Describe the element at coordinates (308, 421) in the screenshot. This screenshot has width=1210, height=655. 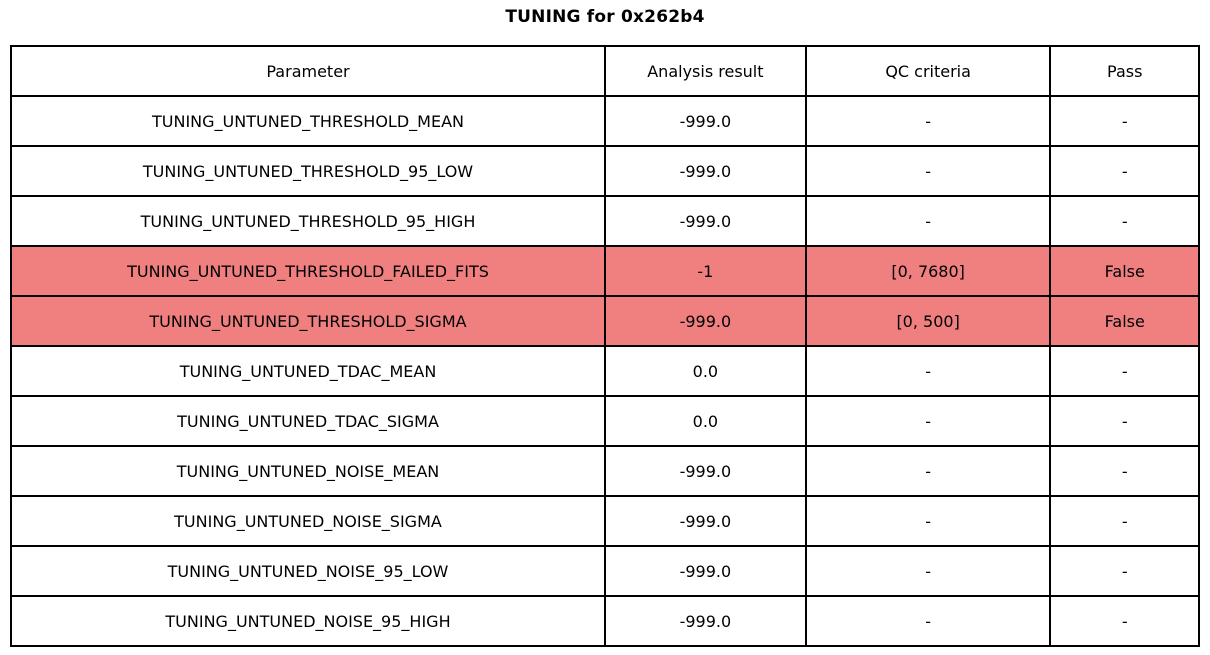
I see `parameter-cell: TUNING_UNTUNED_TDAC_SIGMA` at that location.